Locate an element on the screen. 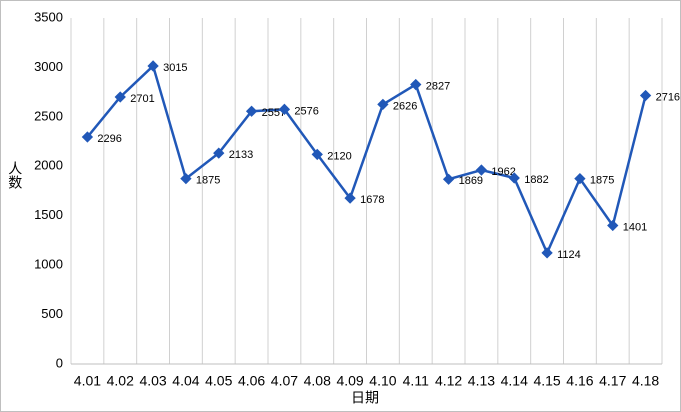 The height and width of the screenshot is (412, 681). y-tick-label: 2500 is located at coordinates (48, 115).